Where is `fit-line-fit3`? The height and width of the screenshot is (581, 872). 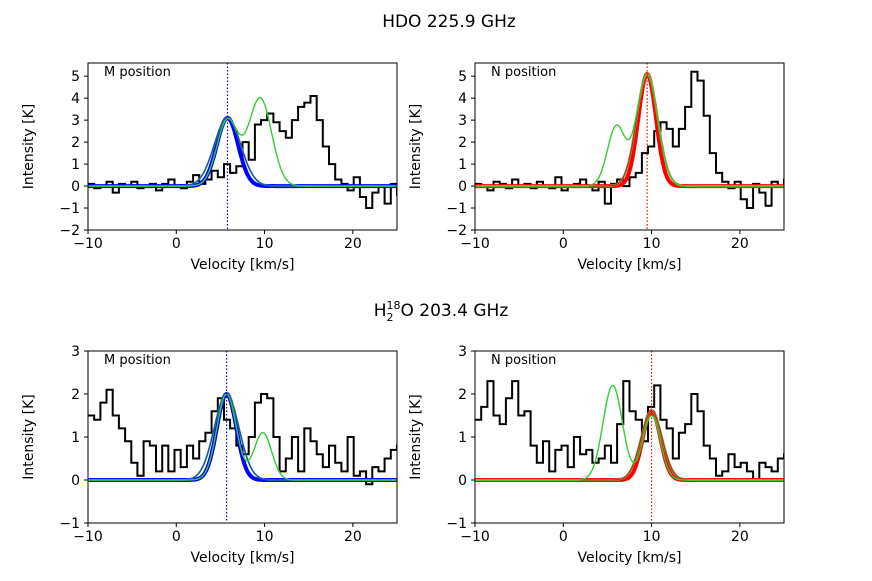 fit-line-fit3 is located at coordinates (629, 445).